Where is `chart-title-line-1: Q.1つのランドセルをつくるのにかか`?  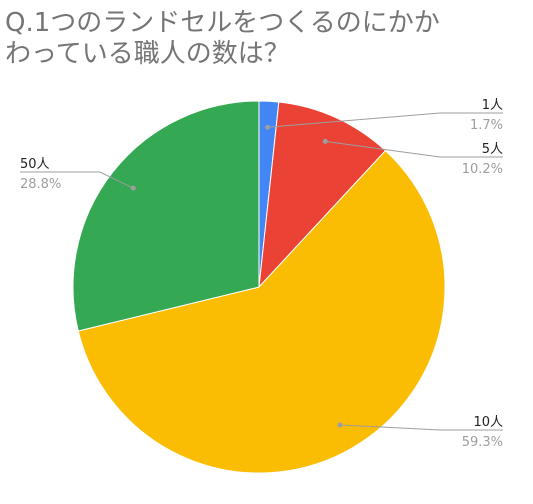 chart-title-line-1: Q.1つのランドセルをつくるのにかか is located at coordinates (222, 23).